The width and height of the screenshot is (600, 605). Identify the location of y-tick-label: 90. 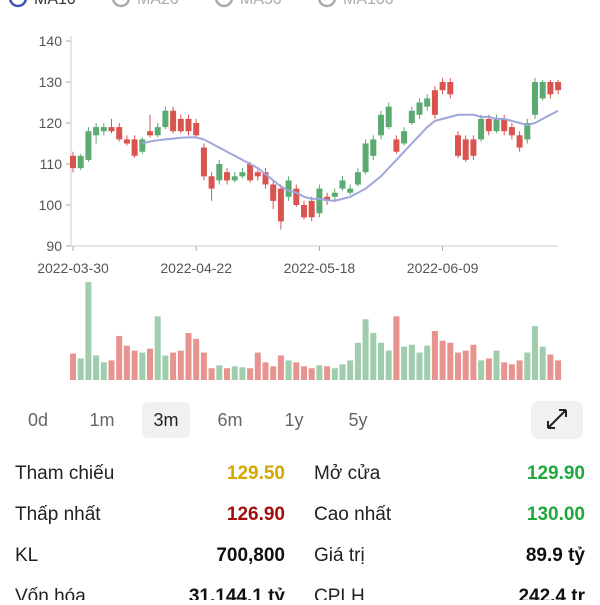
(54, 246).